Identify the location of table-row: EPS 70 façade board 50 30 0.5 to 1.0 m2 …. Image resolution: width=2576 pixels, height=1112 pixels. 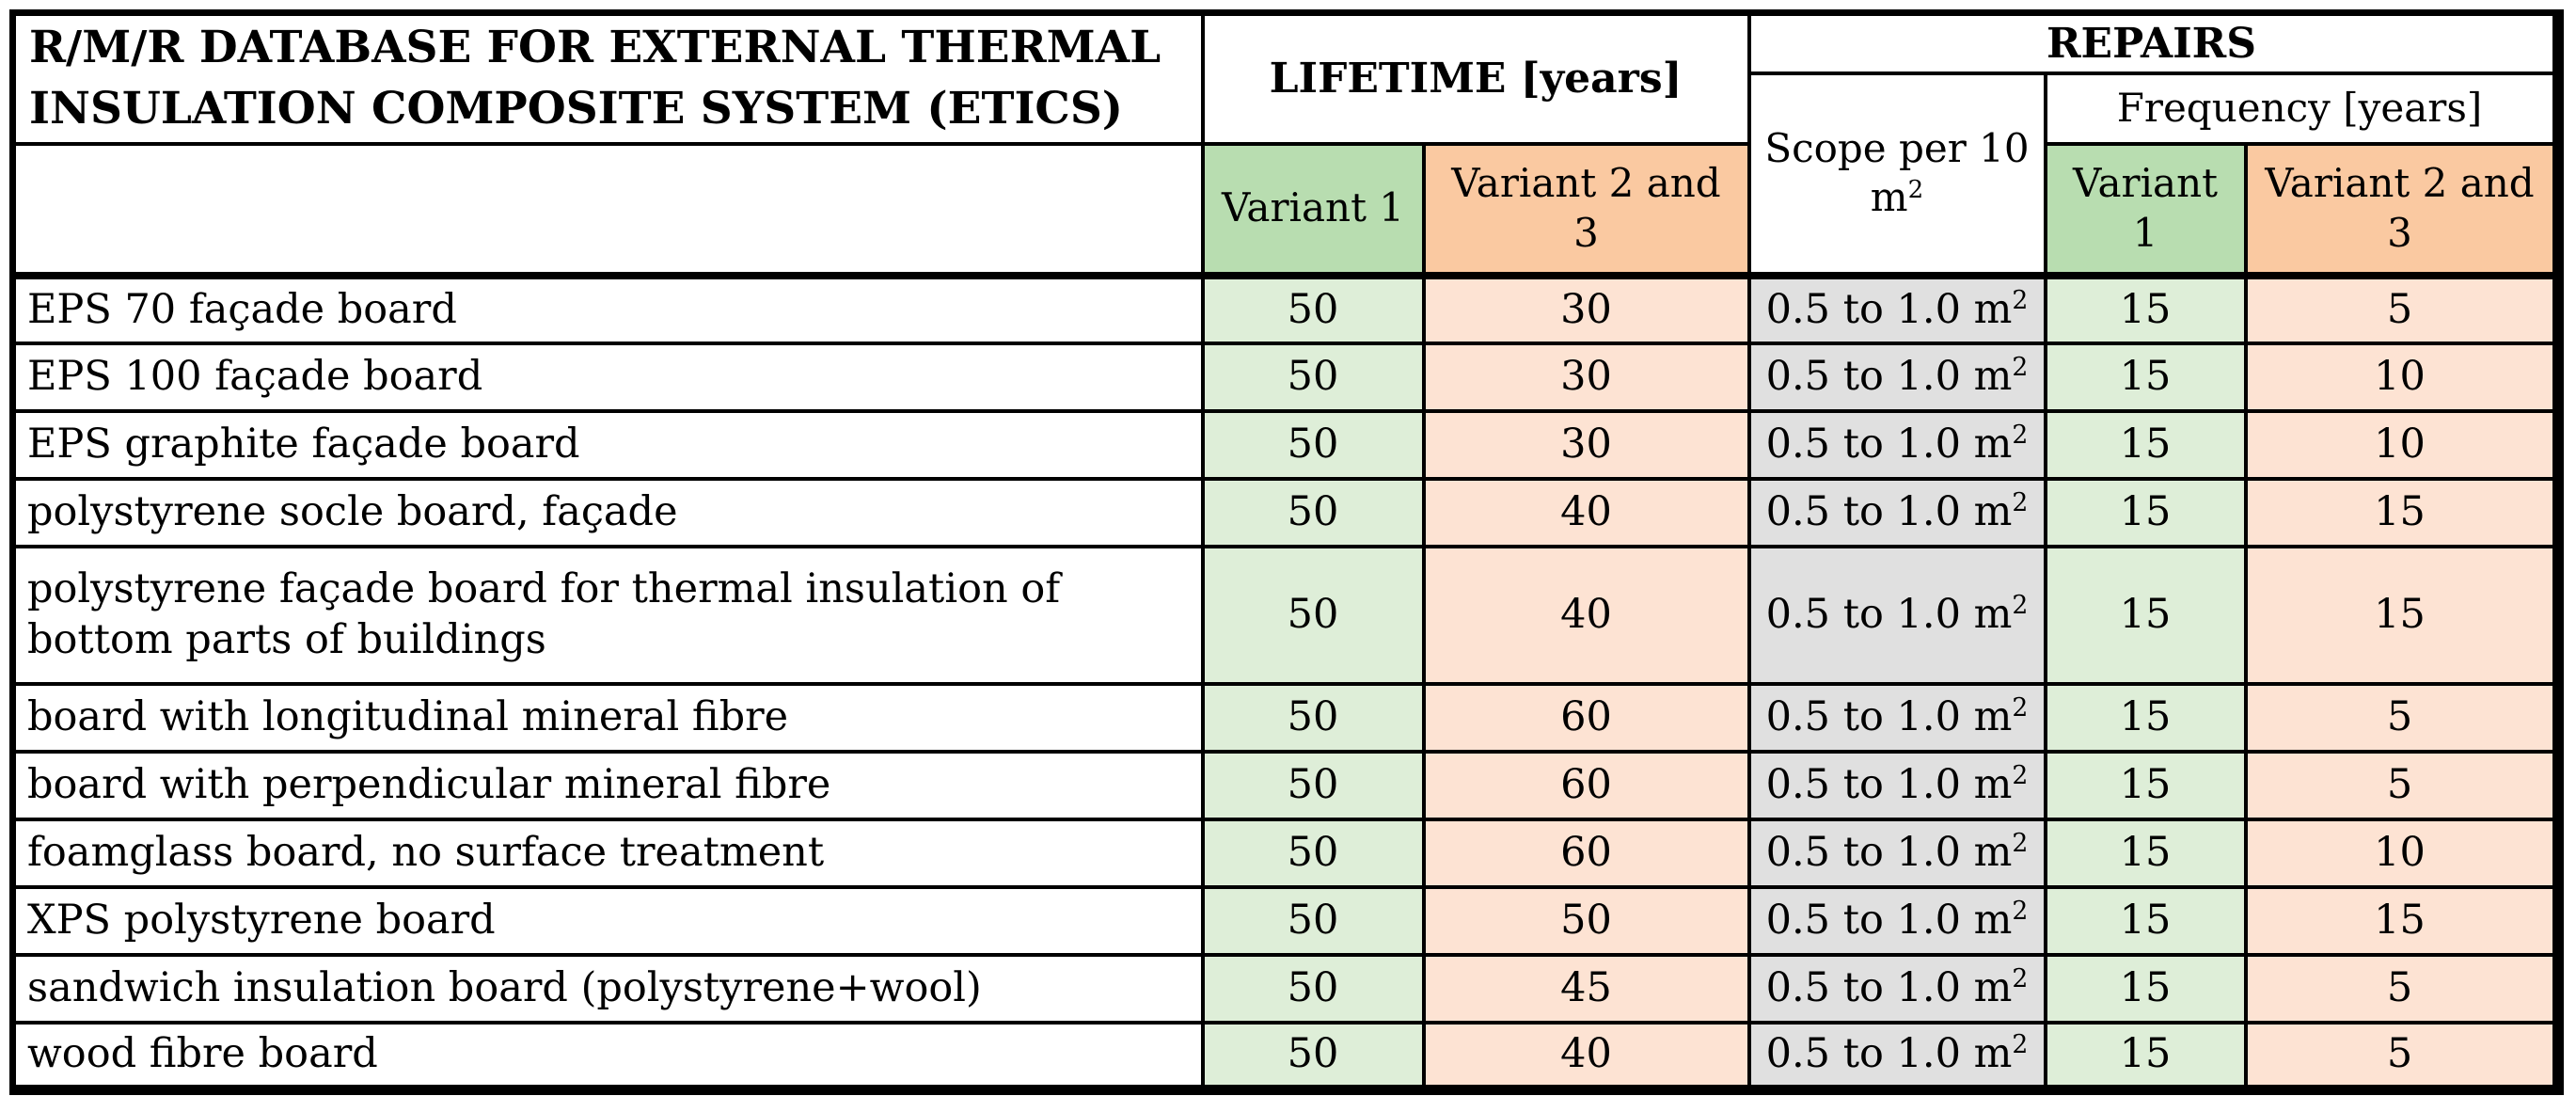
(1285, 308).